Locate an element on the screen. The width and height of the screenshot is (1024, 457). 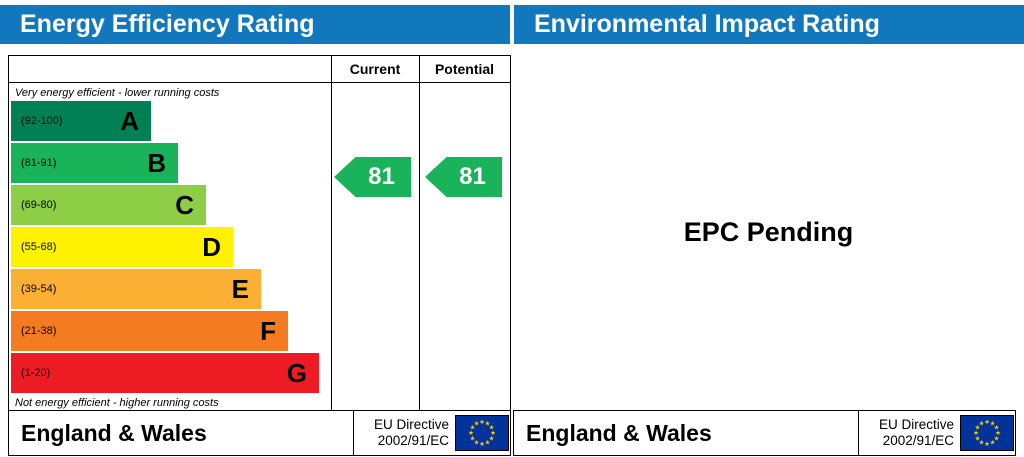
rating-band-g: (1-20) G is located at coordinates (165, 373).